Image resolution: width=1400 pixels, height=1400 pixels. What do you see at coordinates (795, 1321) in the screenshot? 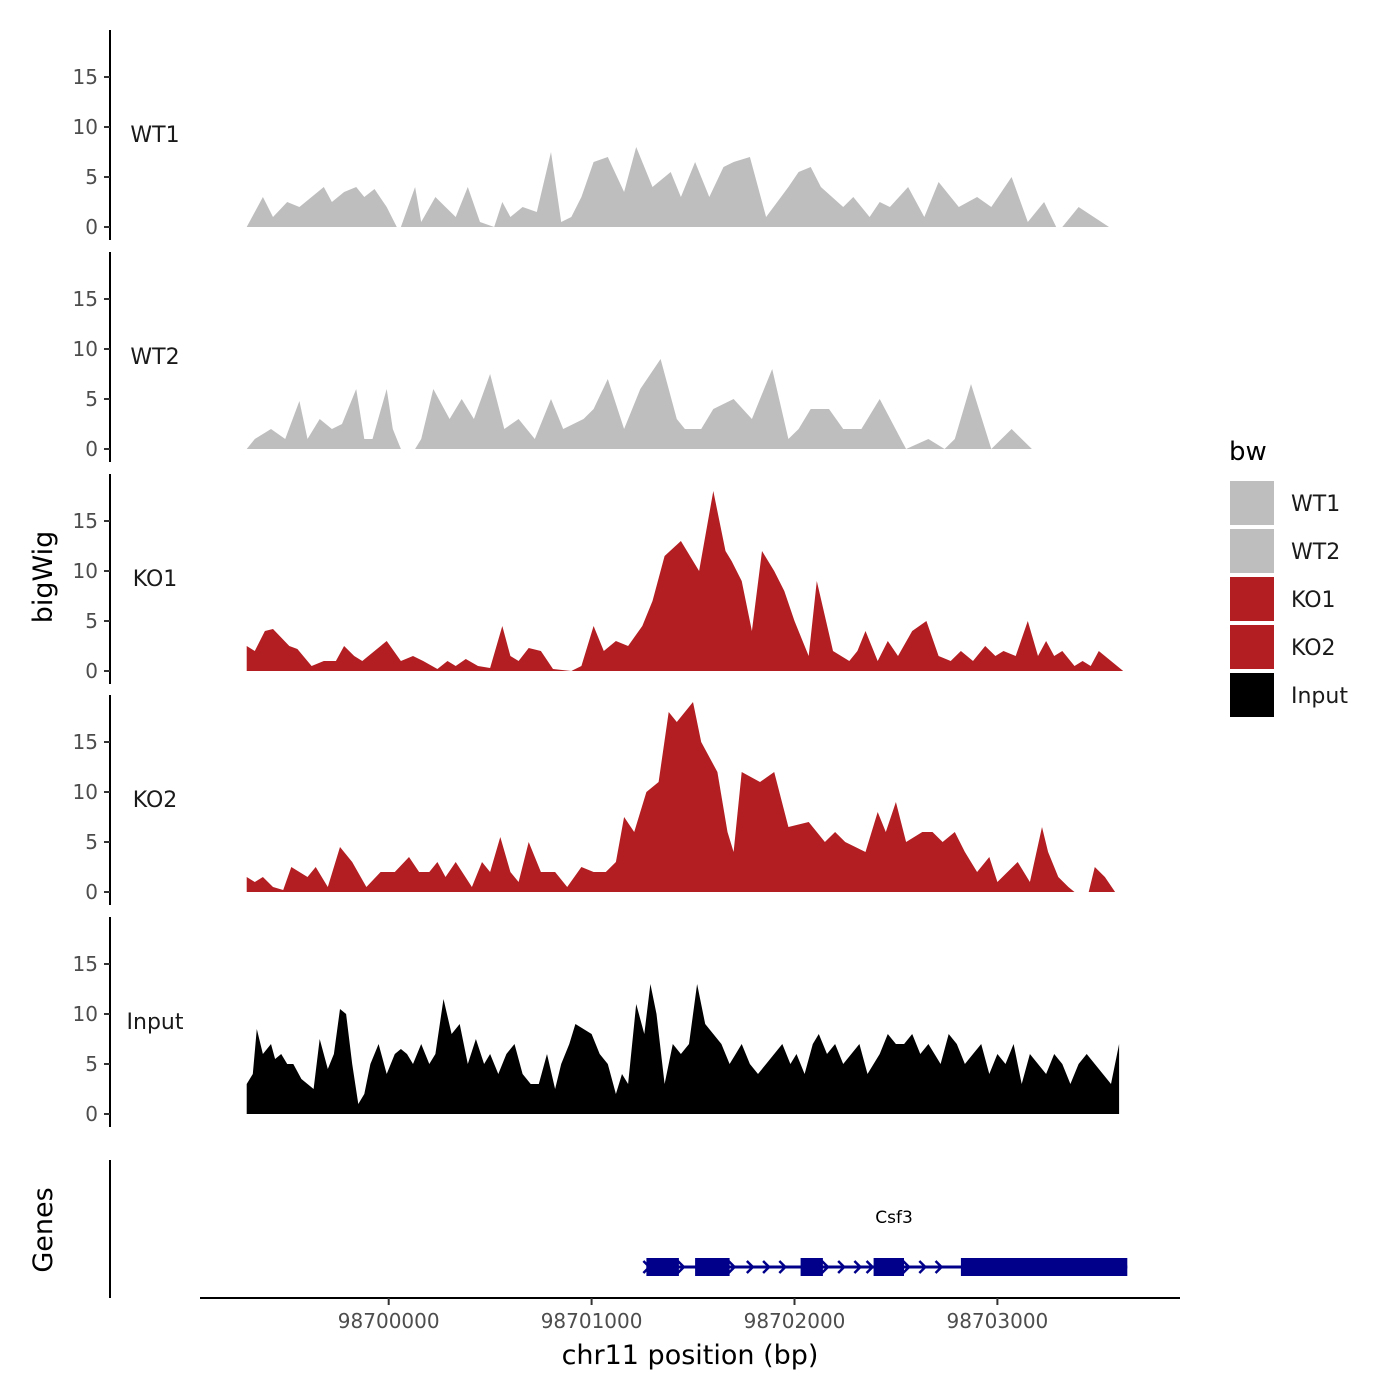
I see `x-tick-label: 98702000` at bounding box center [795, 1321].